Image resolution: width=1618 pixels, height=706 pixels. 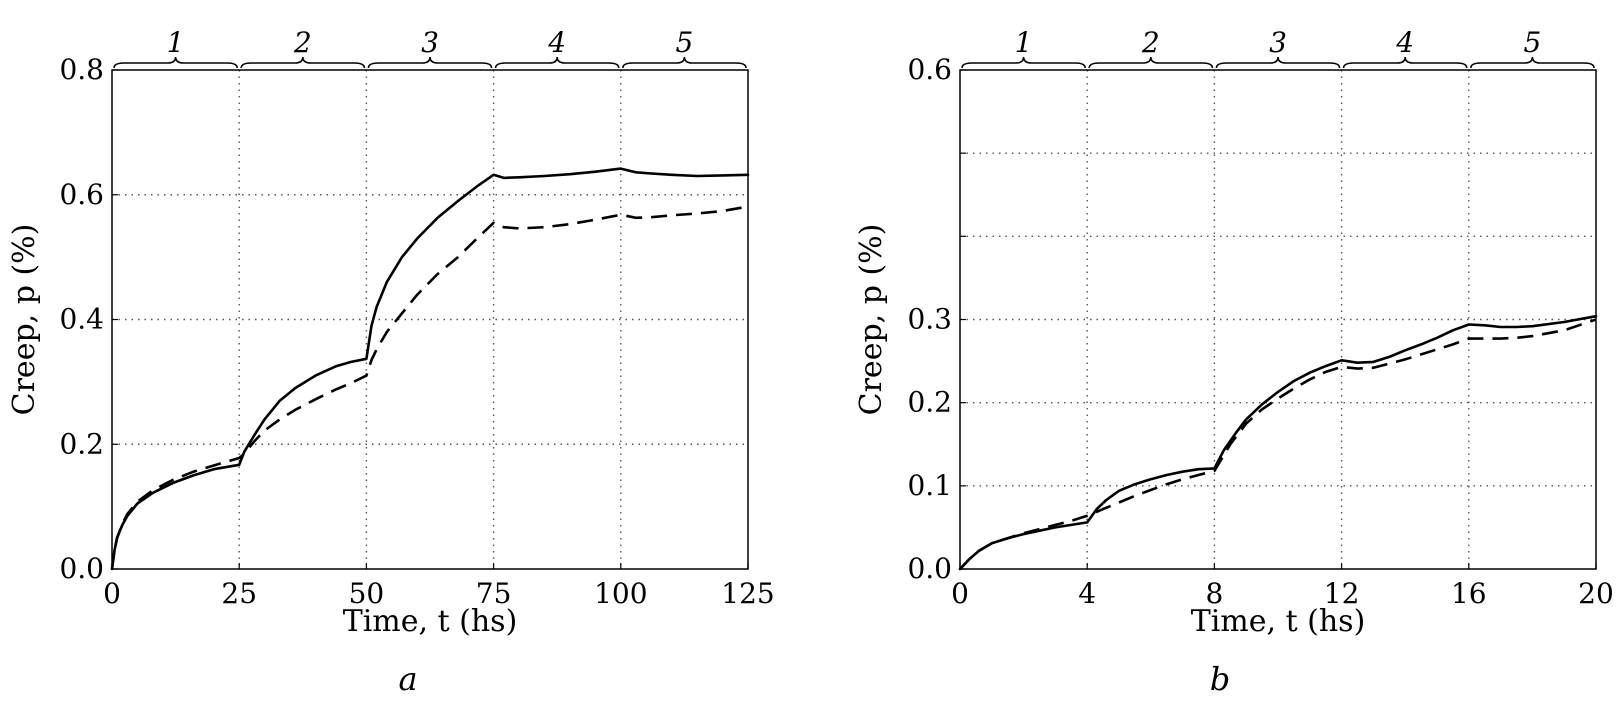 I want to click on x-tick-label: 100, so click(x=620, y=593).